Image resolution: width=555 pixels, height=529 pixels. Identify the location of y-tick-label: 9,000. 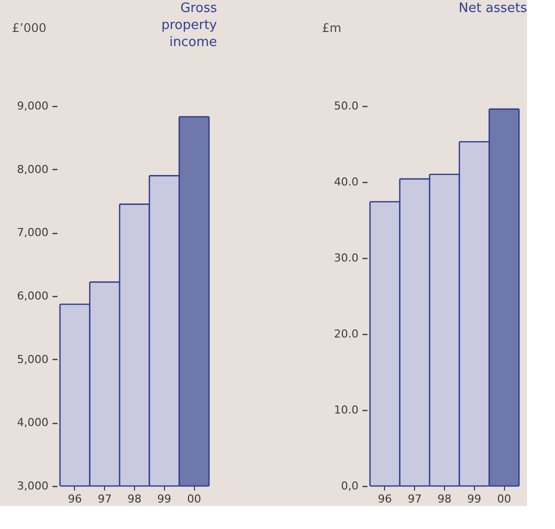
(32, 106).